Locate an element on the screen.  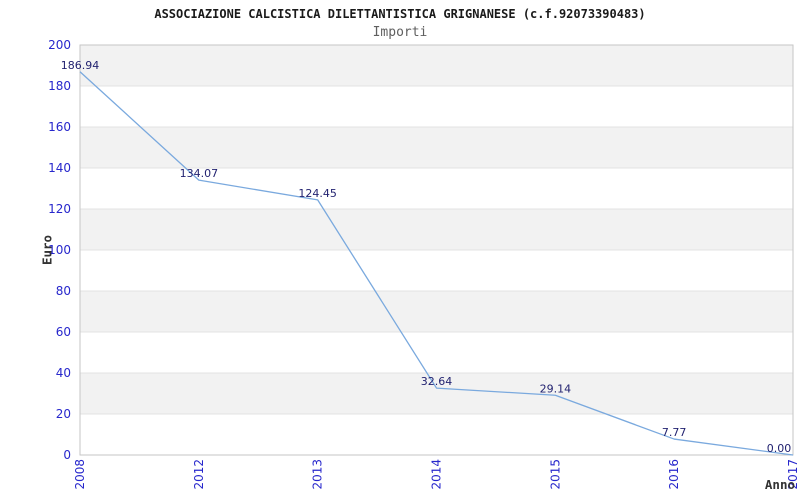
y-tick-label: 200 is located at coordinates (59, 45).